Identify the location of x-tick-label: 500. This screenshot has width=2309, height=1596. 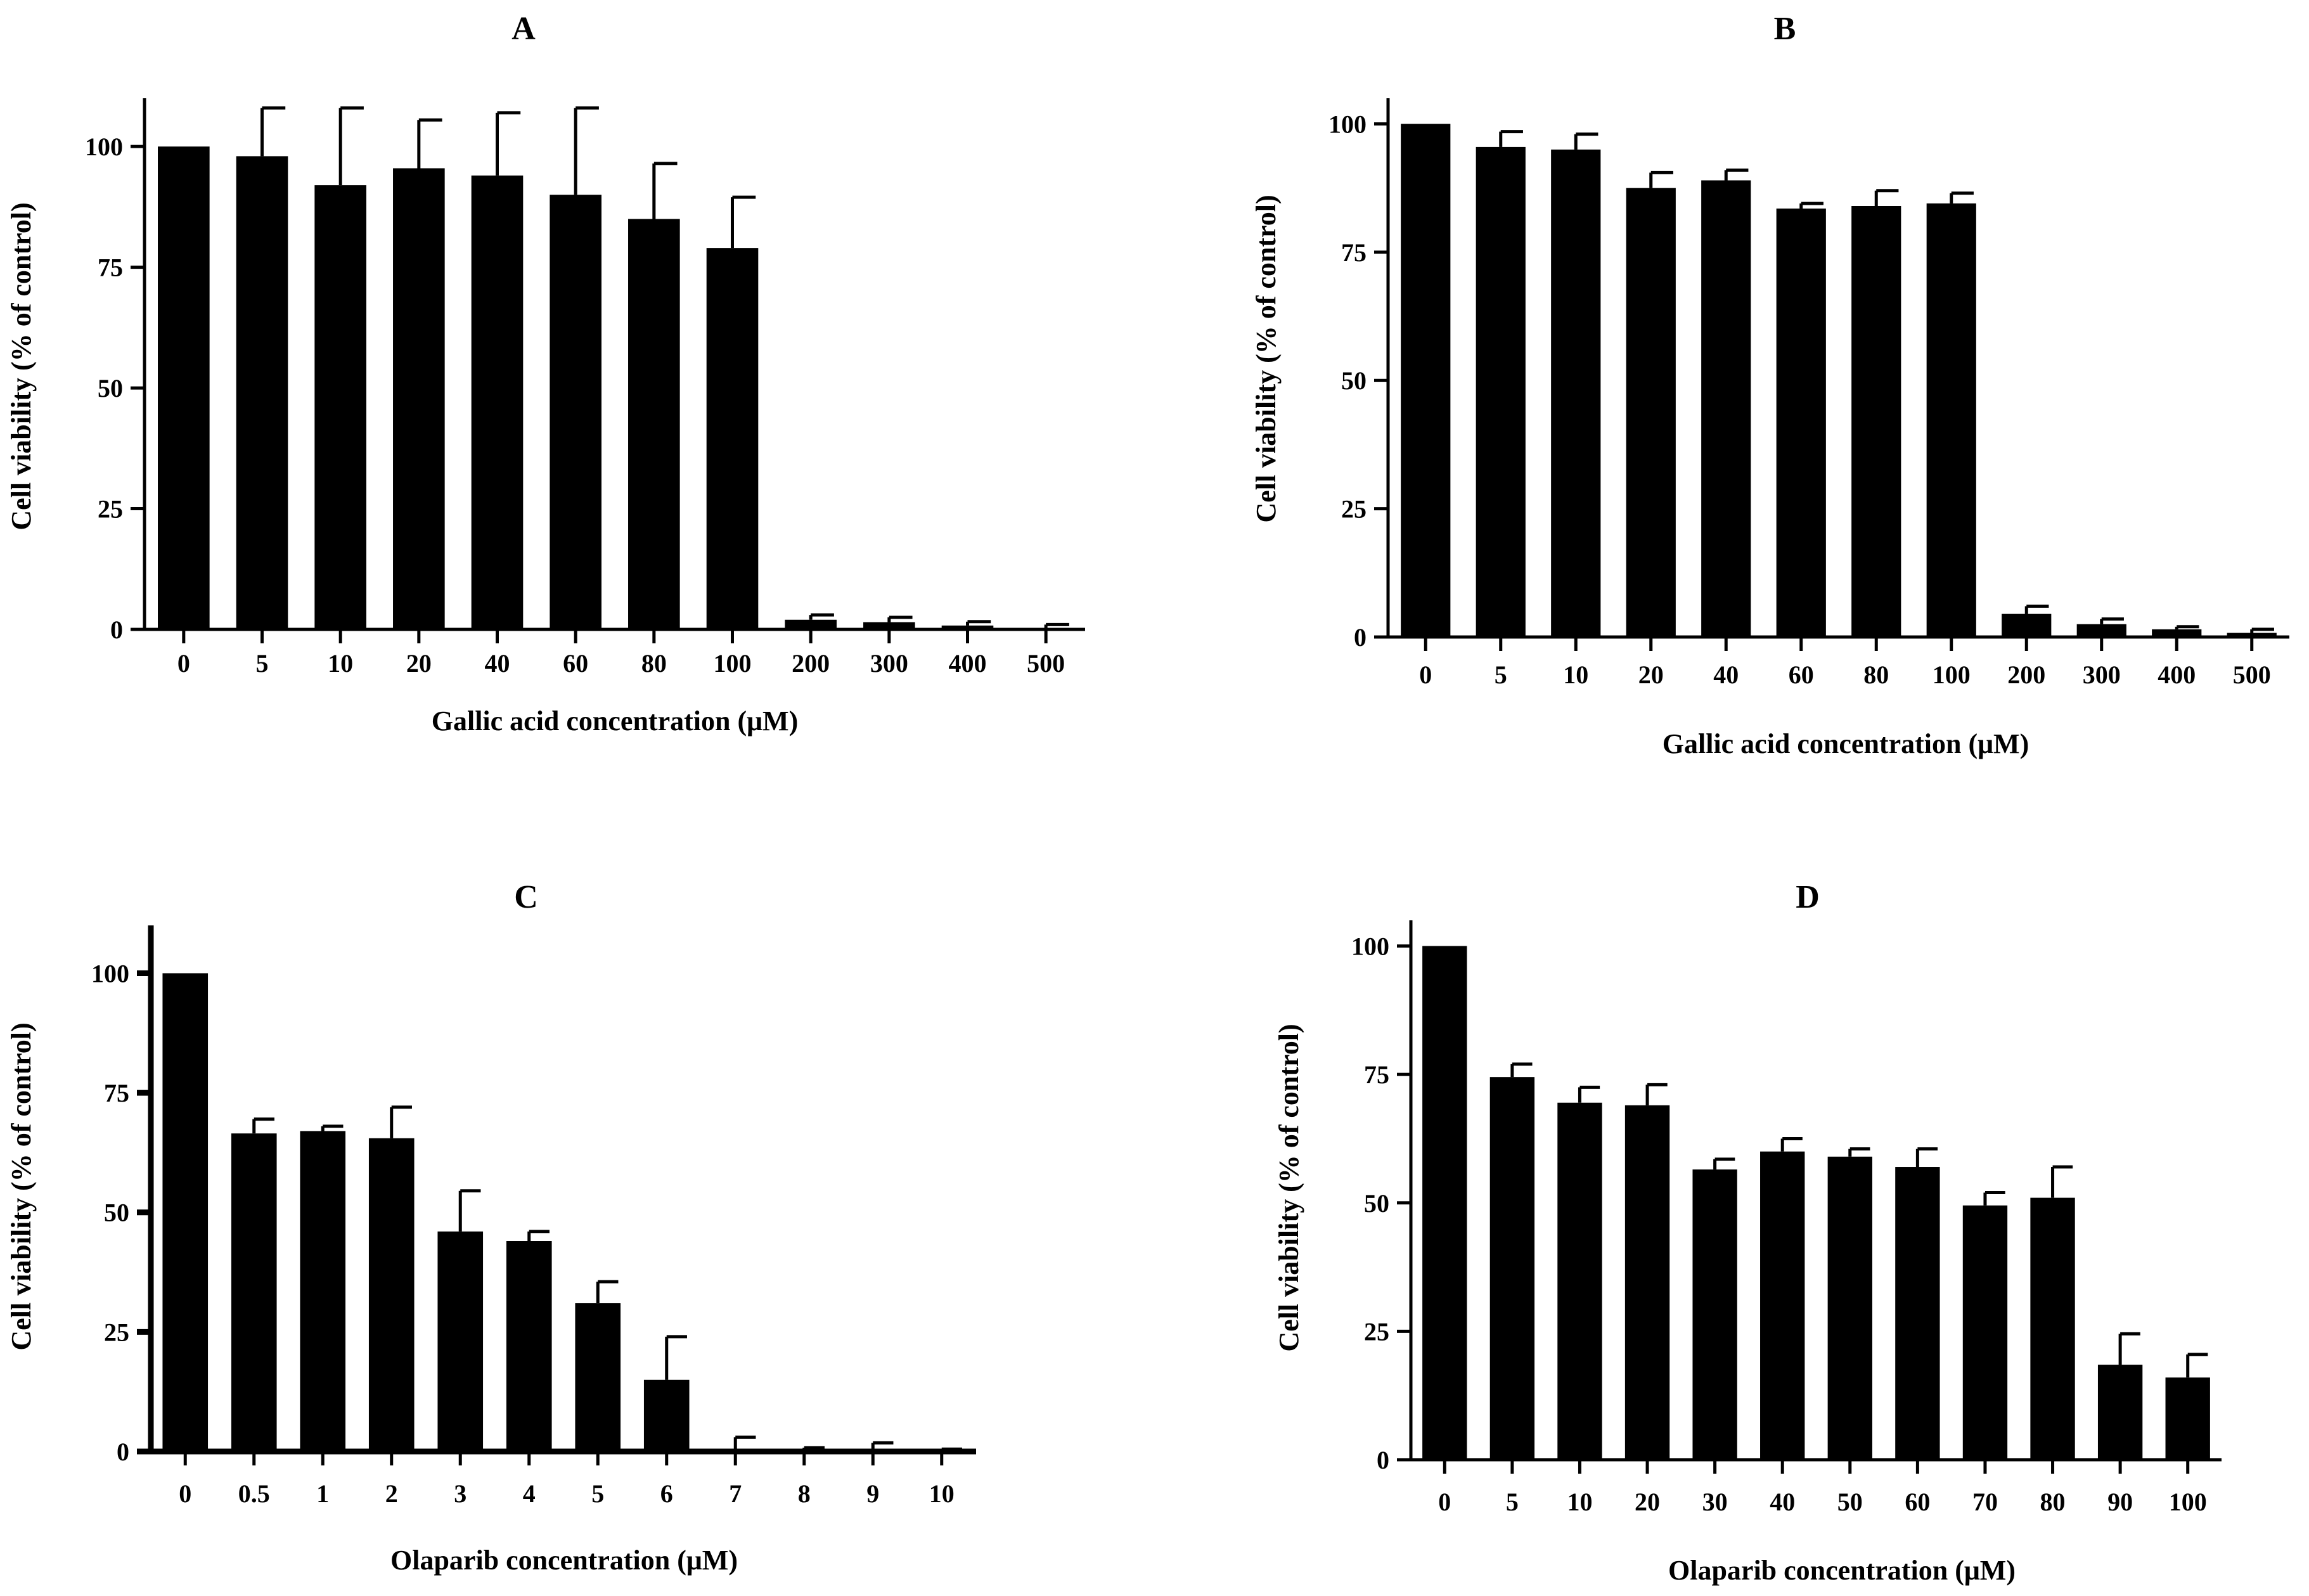
(1046, 663).